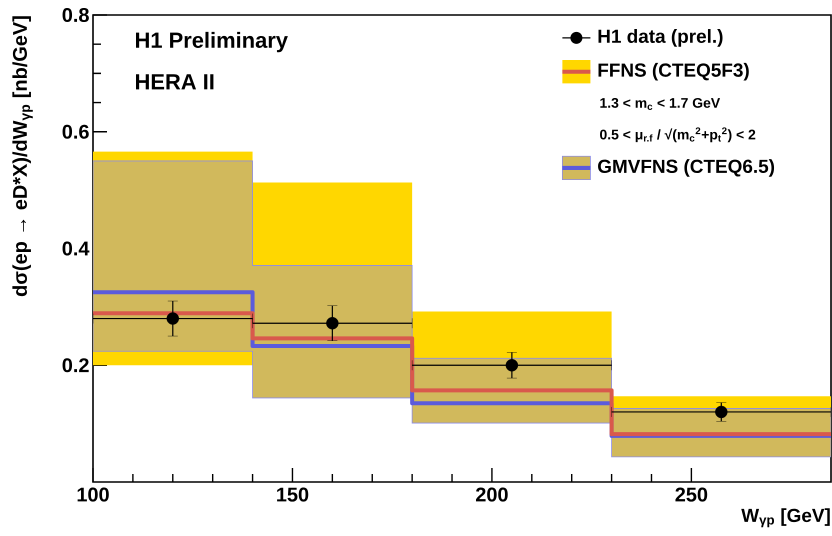 Image resolution: width=832 pixels, height=536 pixels. Describe the element at coordinates (492, 495) in the screenshot. I see `x-tick-label: 200` at that location.